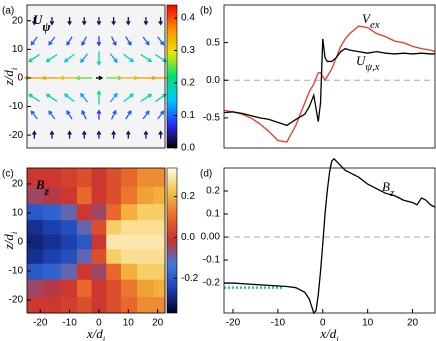  What do you see at coordinates (190, 278) in the screenshot?
I see `colorbar-tick-label: -0.2` at bounding box center [190, 278].